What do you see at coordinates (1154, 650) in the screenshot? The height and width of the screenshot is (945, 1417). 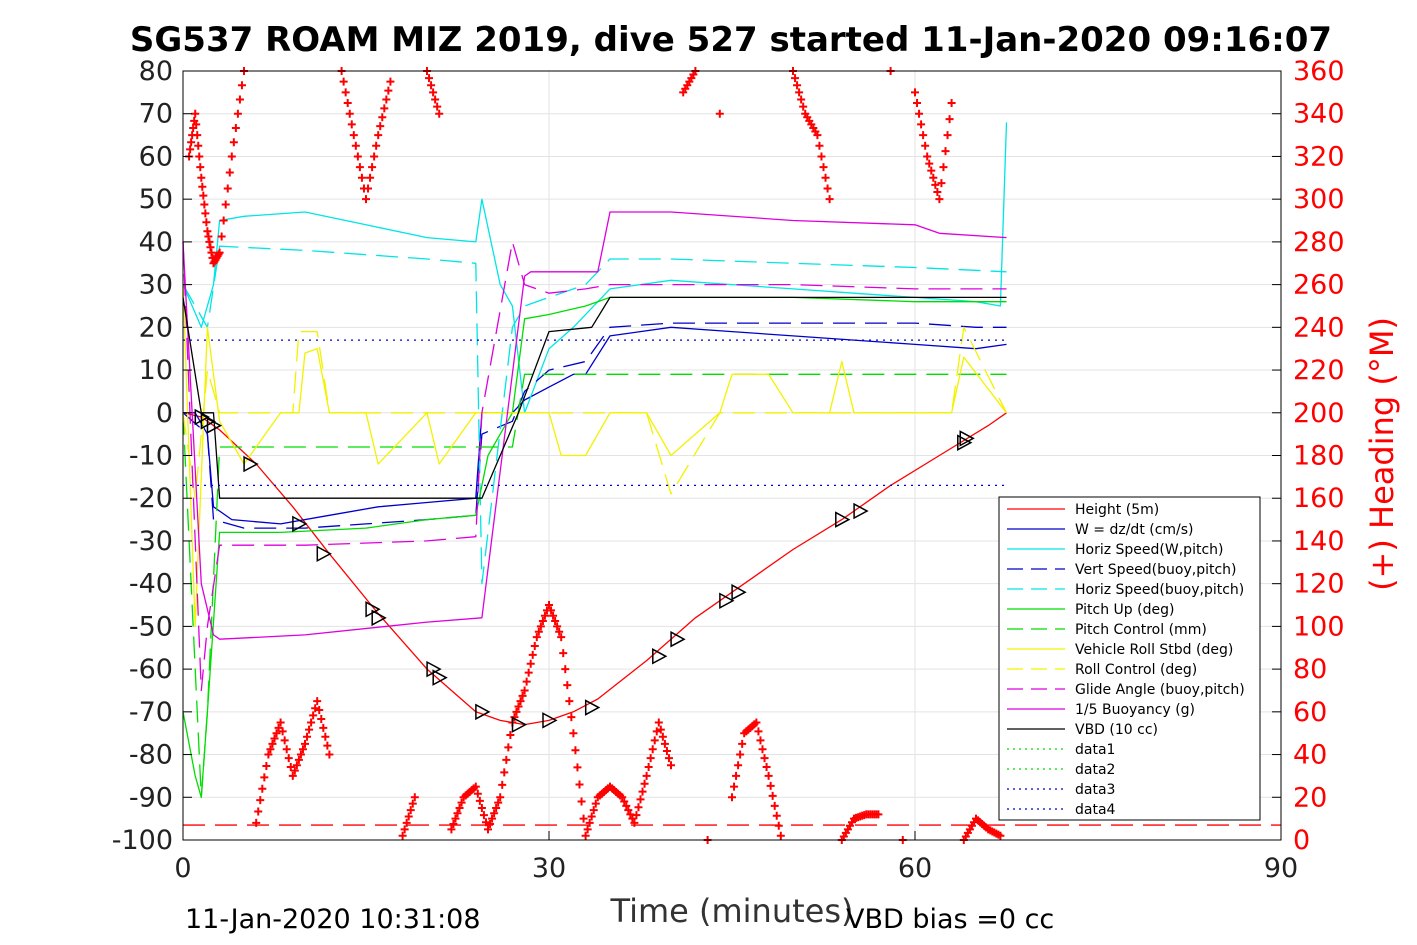 I see `legend-entry: Vehicle Roll Stbd (deg)` at bounding box center [1154, 650].